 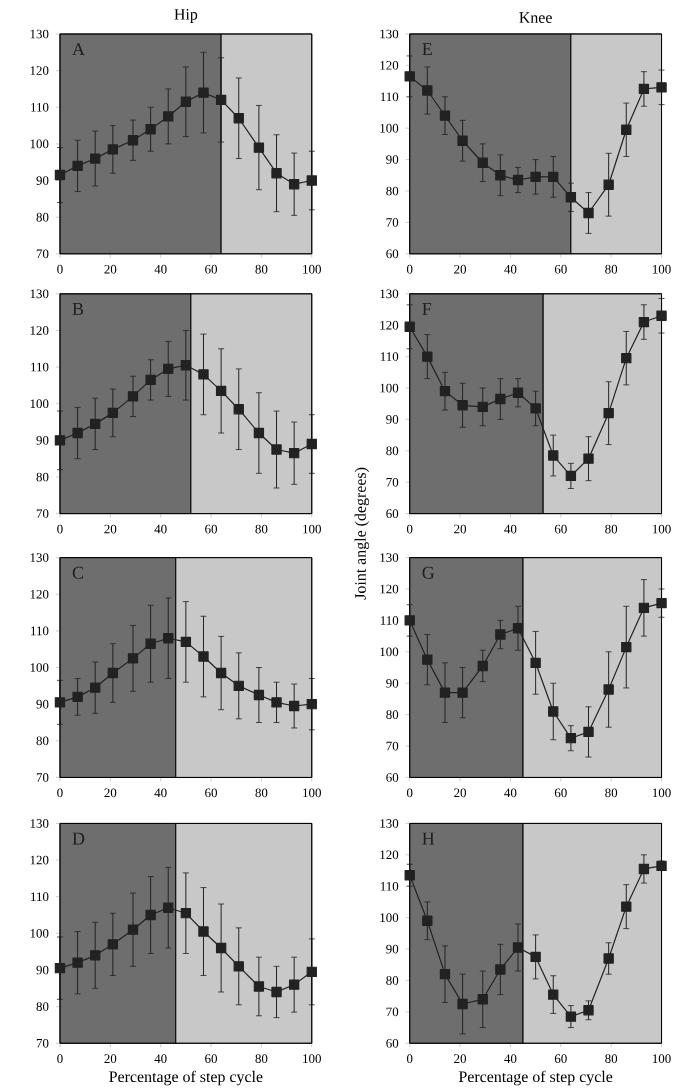 I want to click on annotation: B, so click(x=78, y=309).